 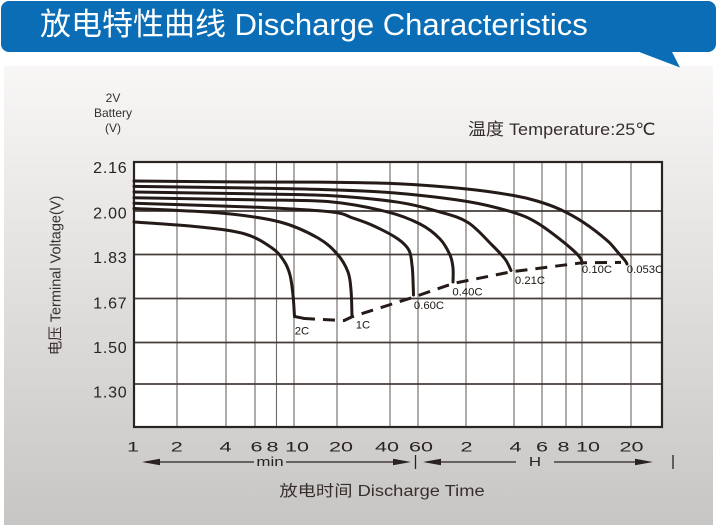 What do you see at coordinates (110, 348) in the screenshot?
I see `svg-text: 1.50` at bounding box center [110, 348].